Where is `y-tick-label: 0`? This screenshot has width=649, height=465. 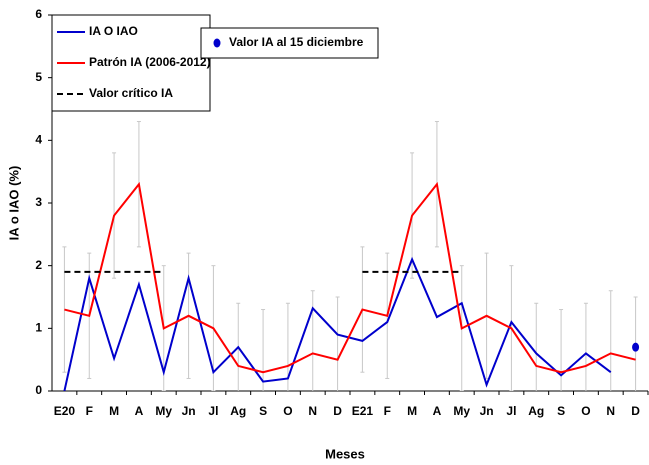
y-tick-label: 0 is located at coordinates (38, 390).